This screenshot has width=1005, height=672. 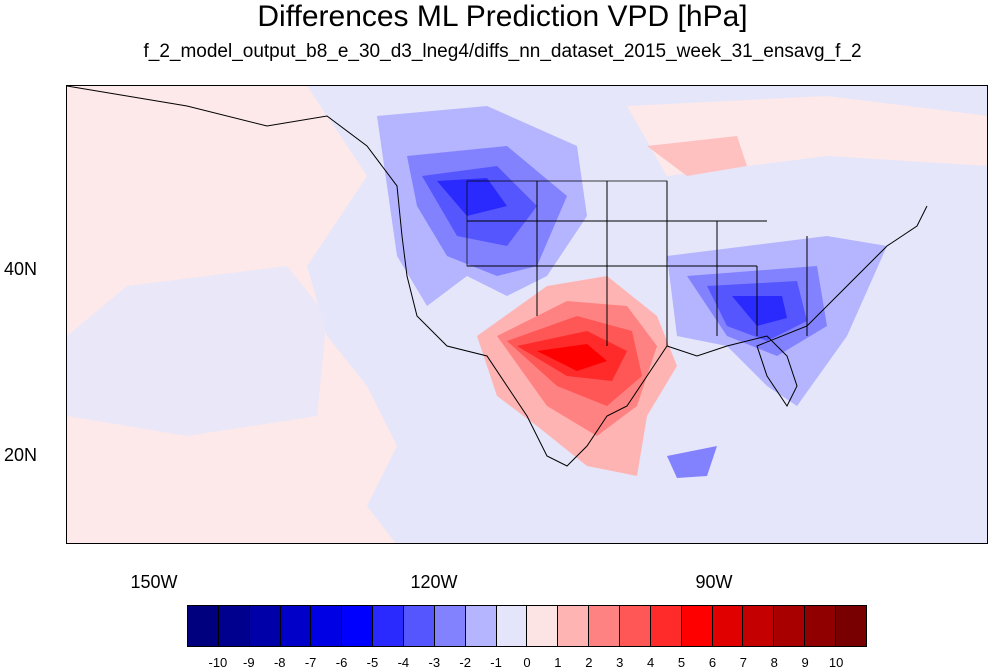 What do you see at coordinates (836, 662) in the screenshot?
I see `colorbar-label: 10` at bounding box center [836, 662].